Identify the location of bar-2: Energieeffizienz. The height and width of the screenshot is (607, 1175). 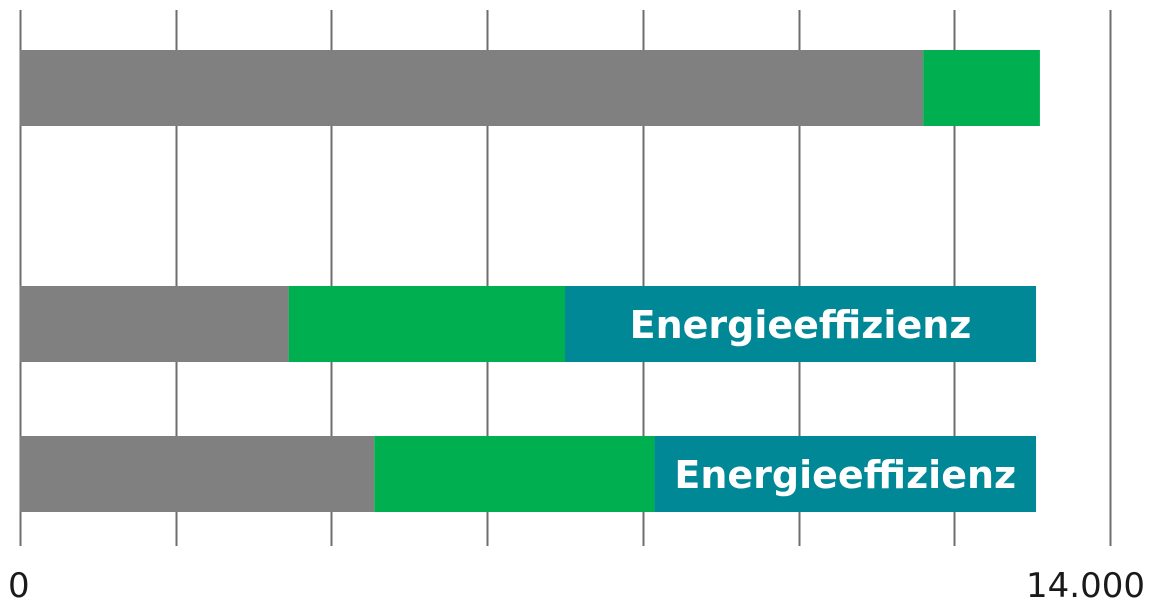
(528, 324).